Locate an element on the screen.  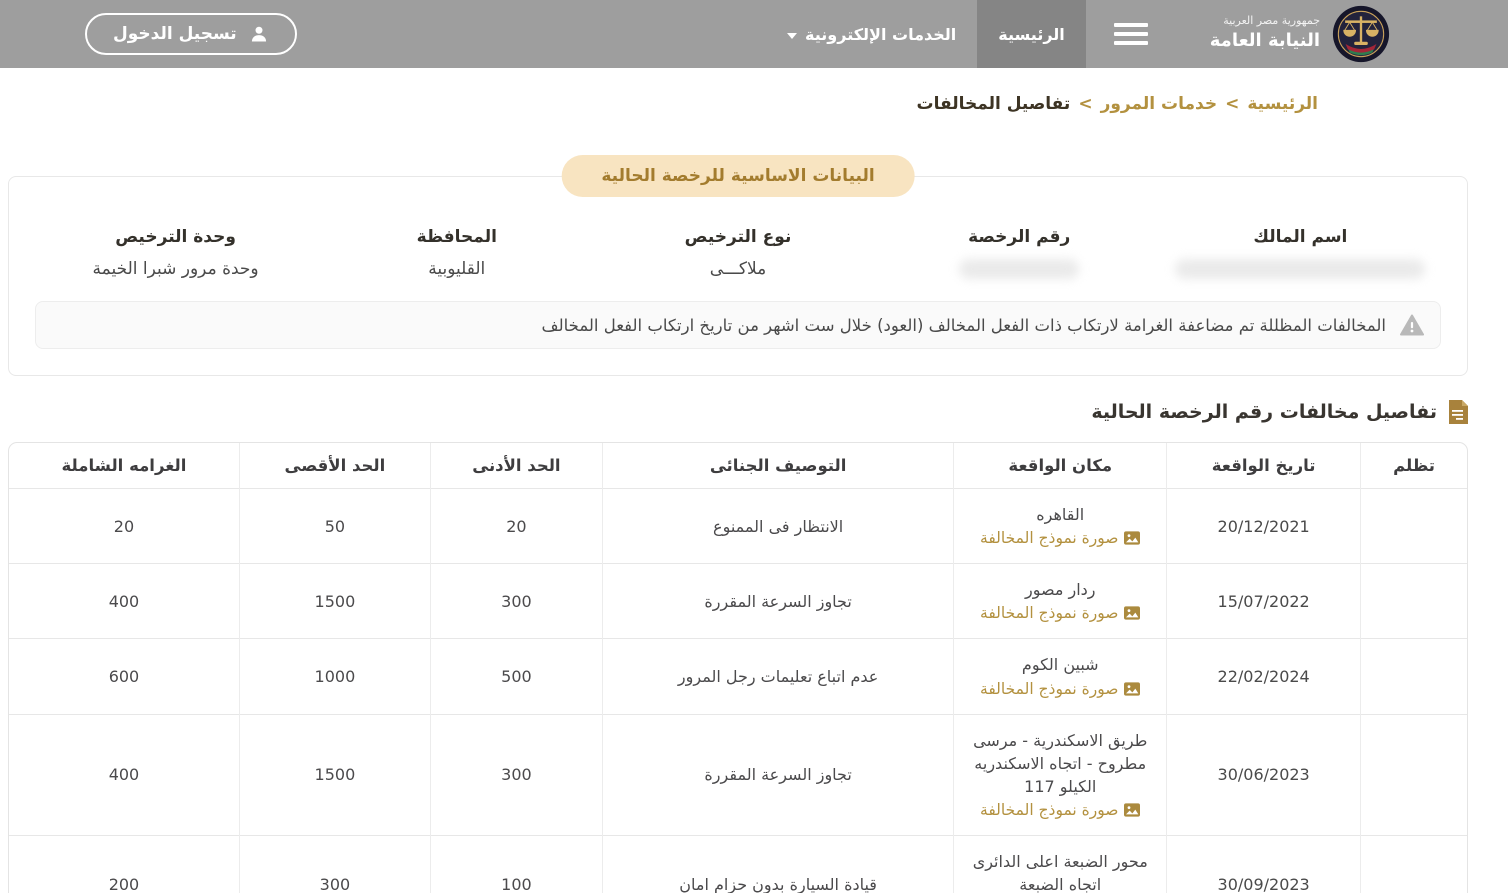
user-icon is located at coordinates (258, 34).